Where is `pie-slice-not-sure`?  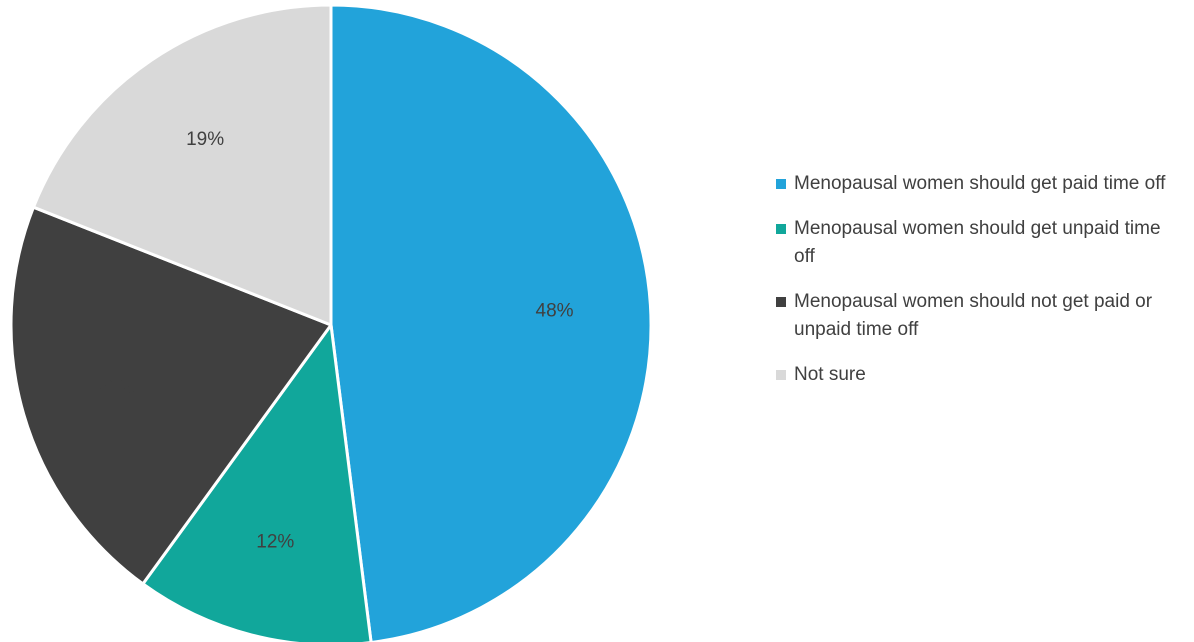
pie-slice-not-sure is located at coordinates (182, 165).